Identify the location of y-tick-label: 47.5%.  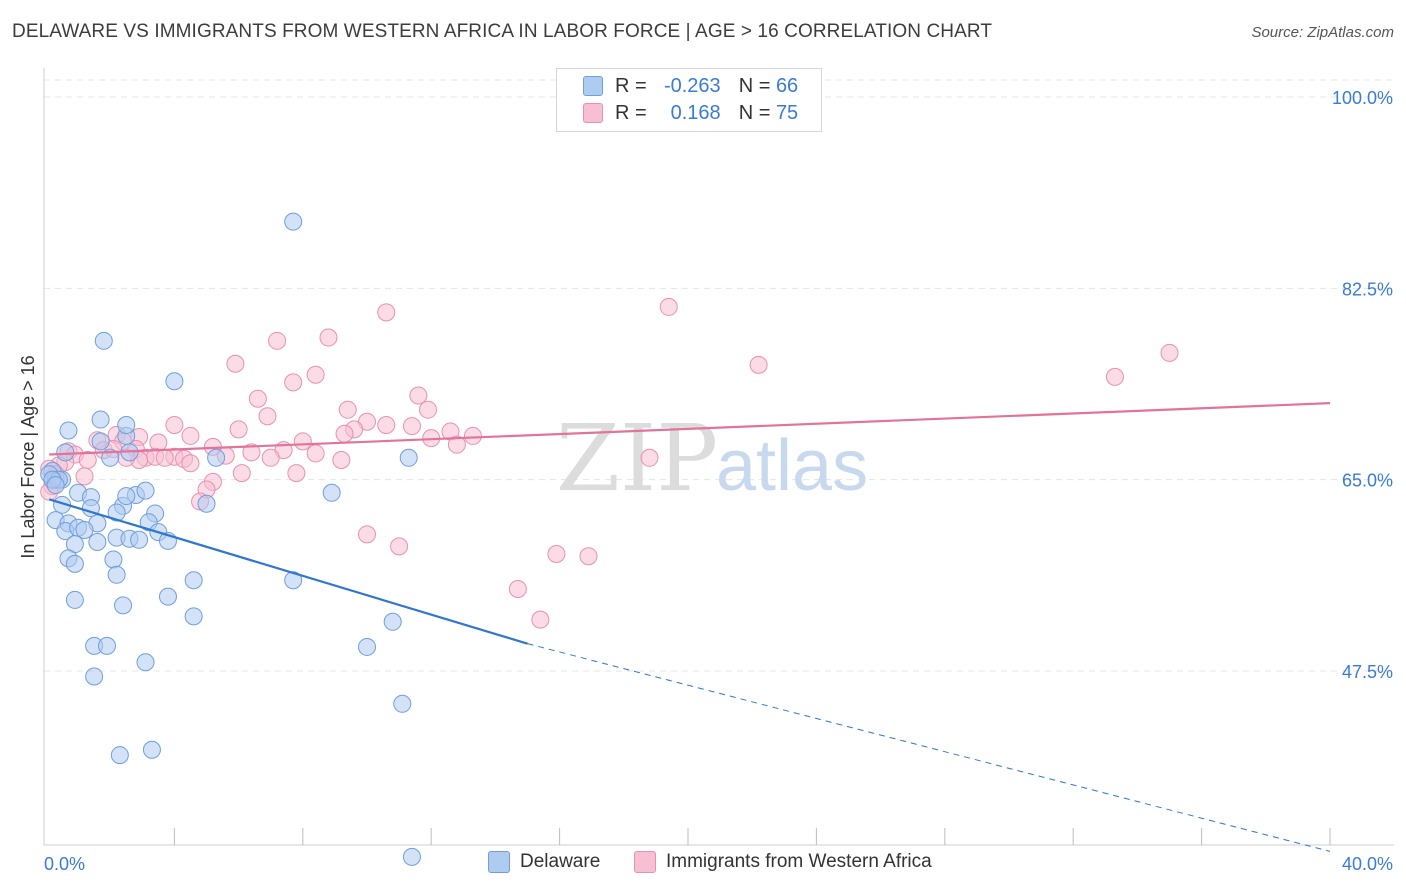
(1367, 672).